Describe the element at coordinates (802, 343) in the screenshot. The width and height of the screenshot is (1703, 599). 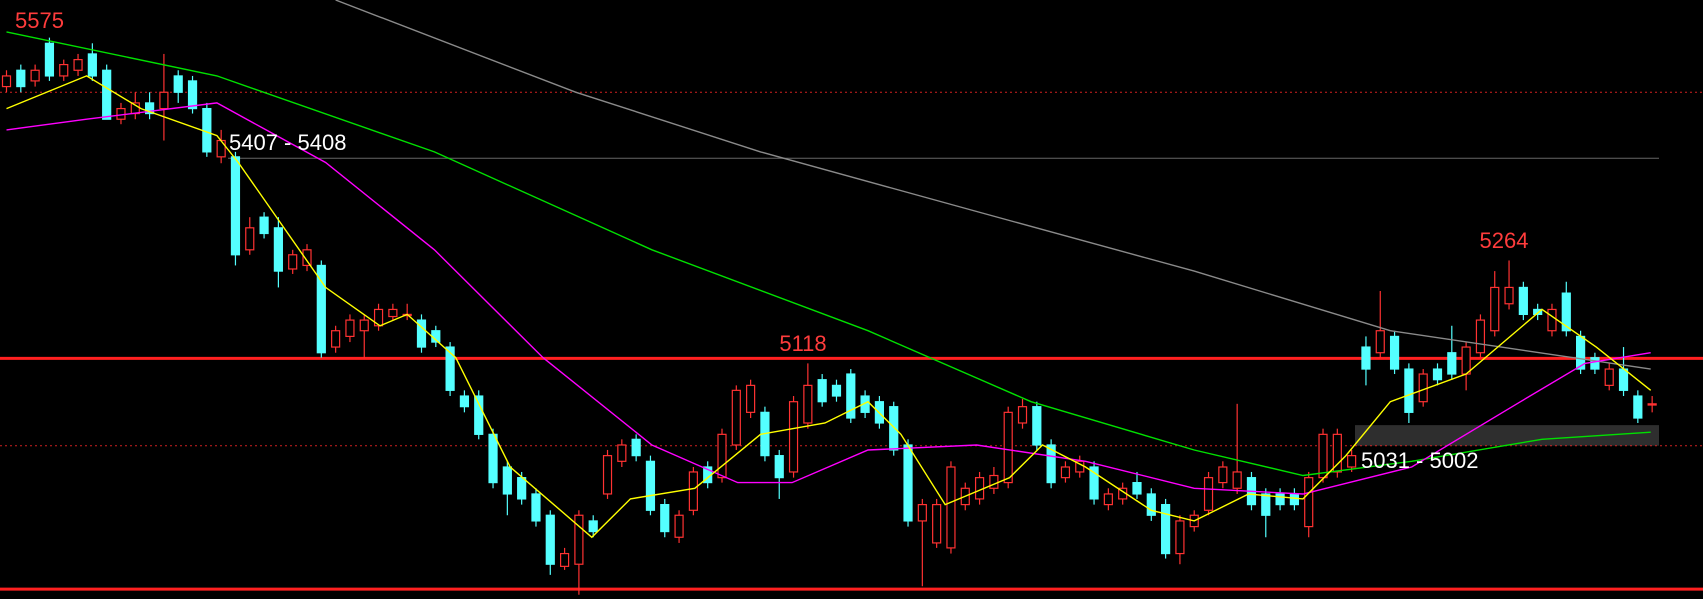
I see `high-label: 5118` at that location.